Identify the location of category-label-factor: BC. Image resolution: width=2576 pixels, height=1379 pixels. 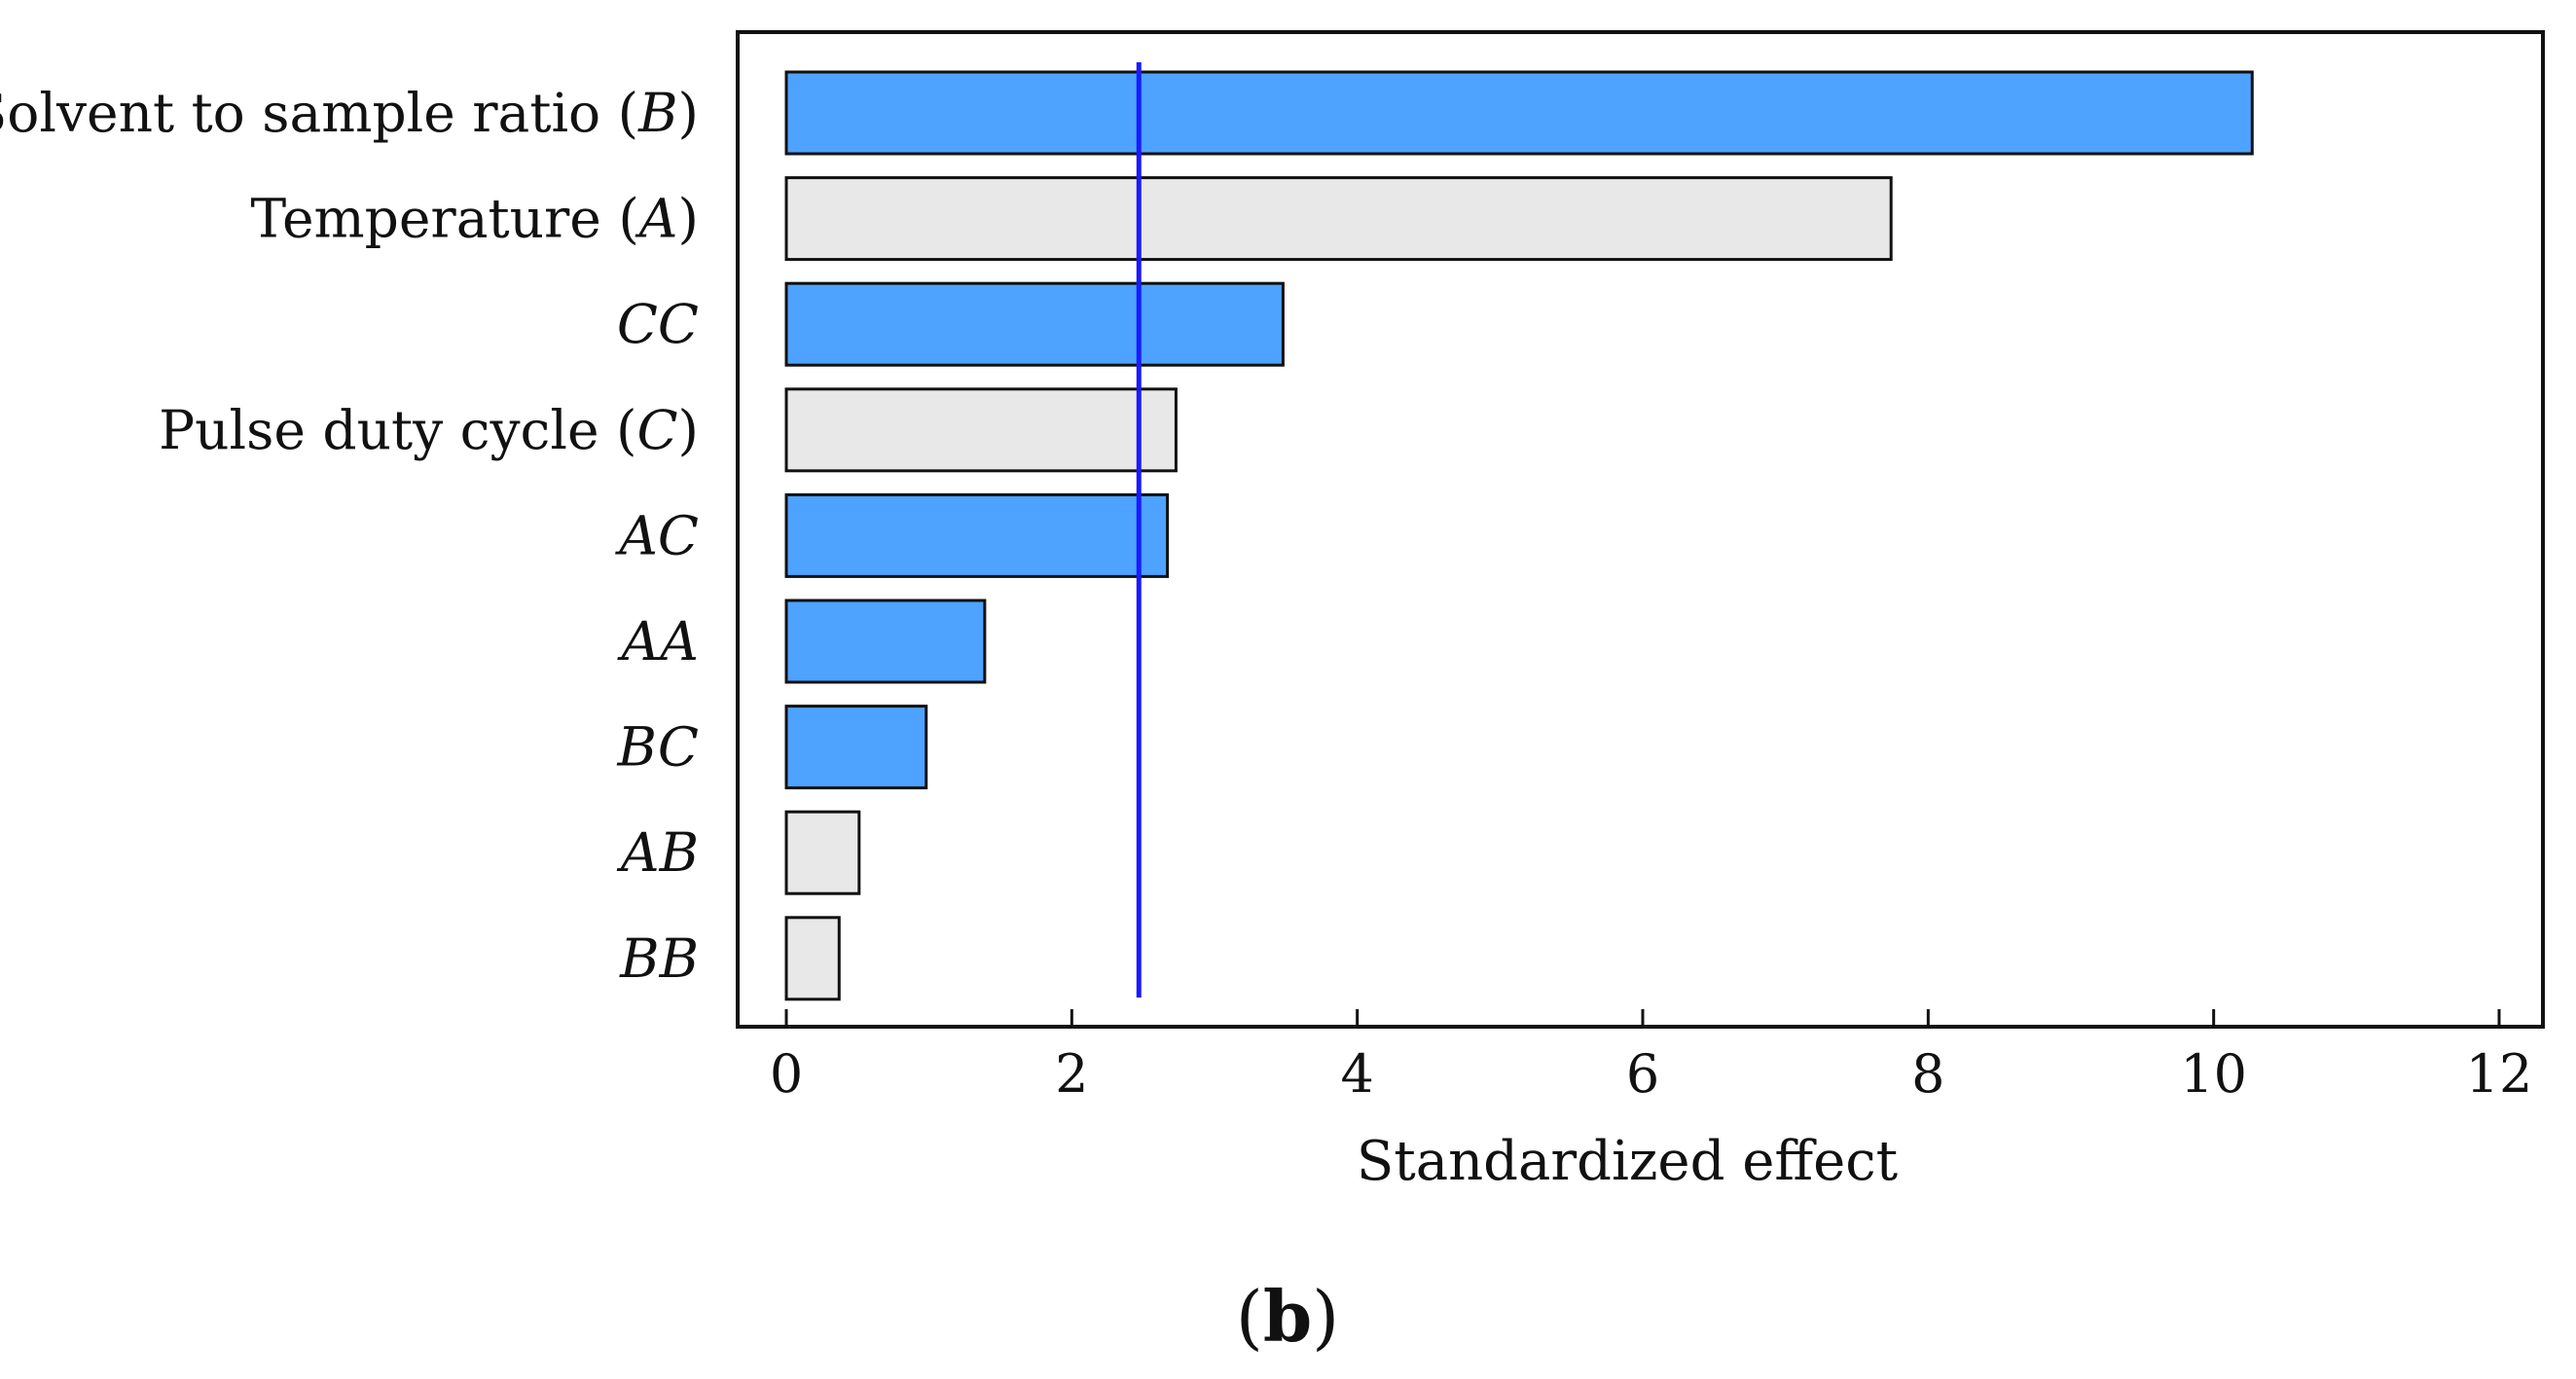
(657, 747).